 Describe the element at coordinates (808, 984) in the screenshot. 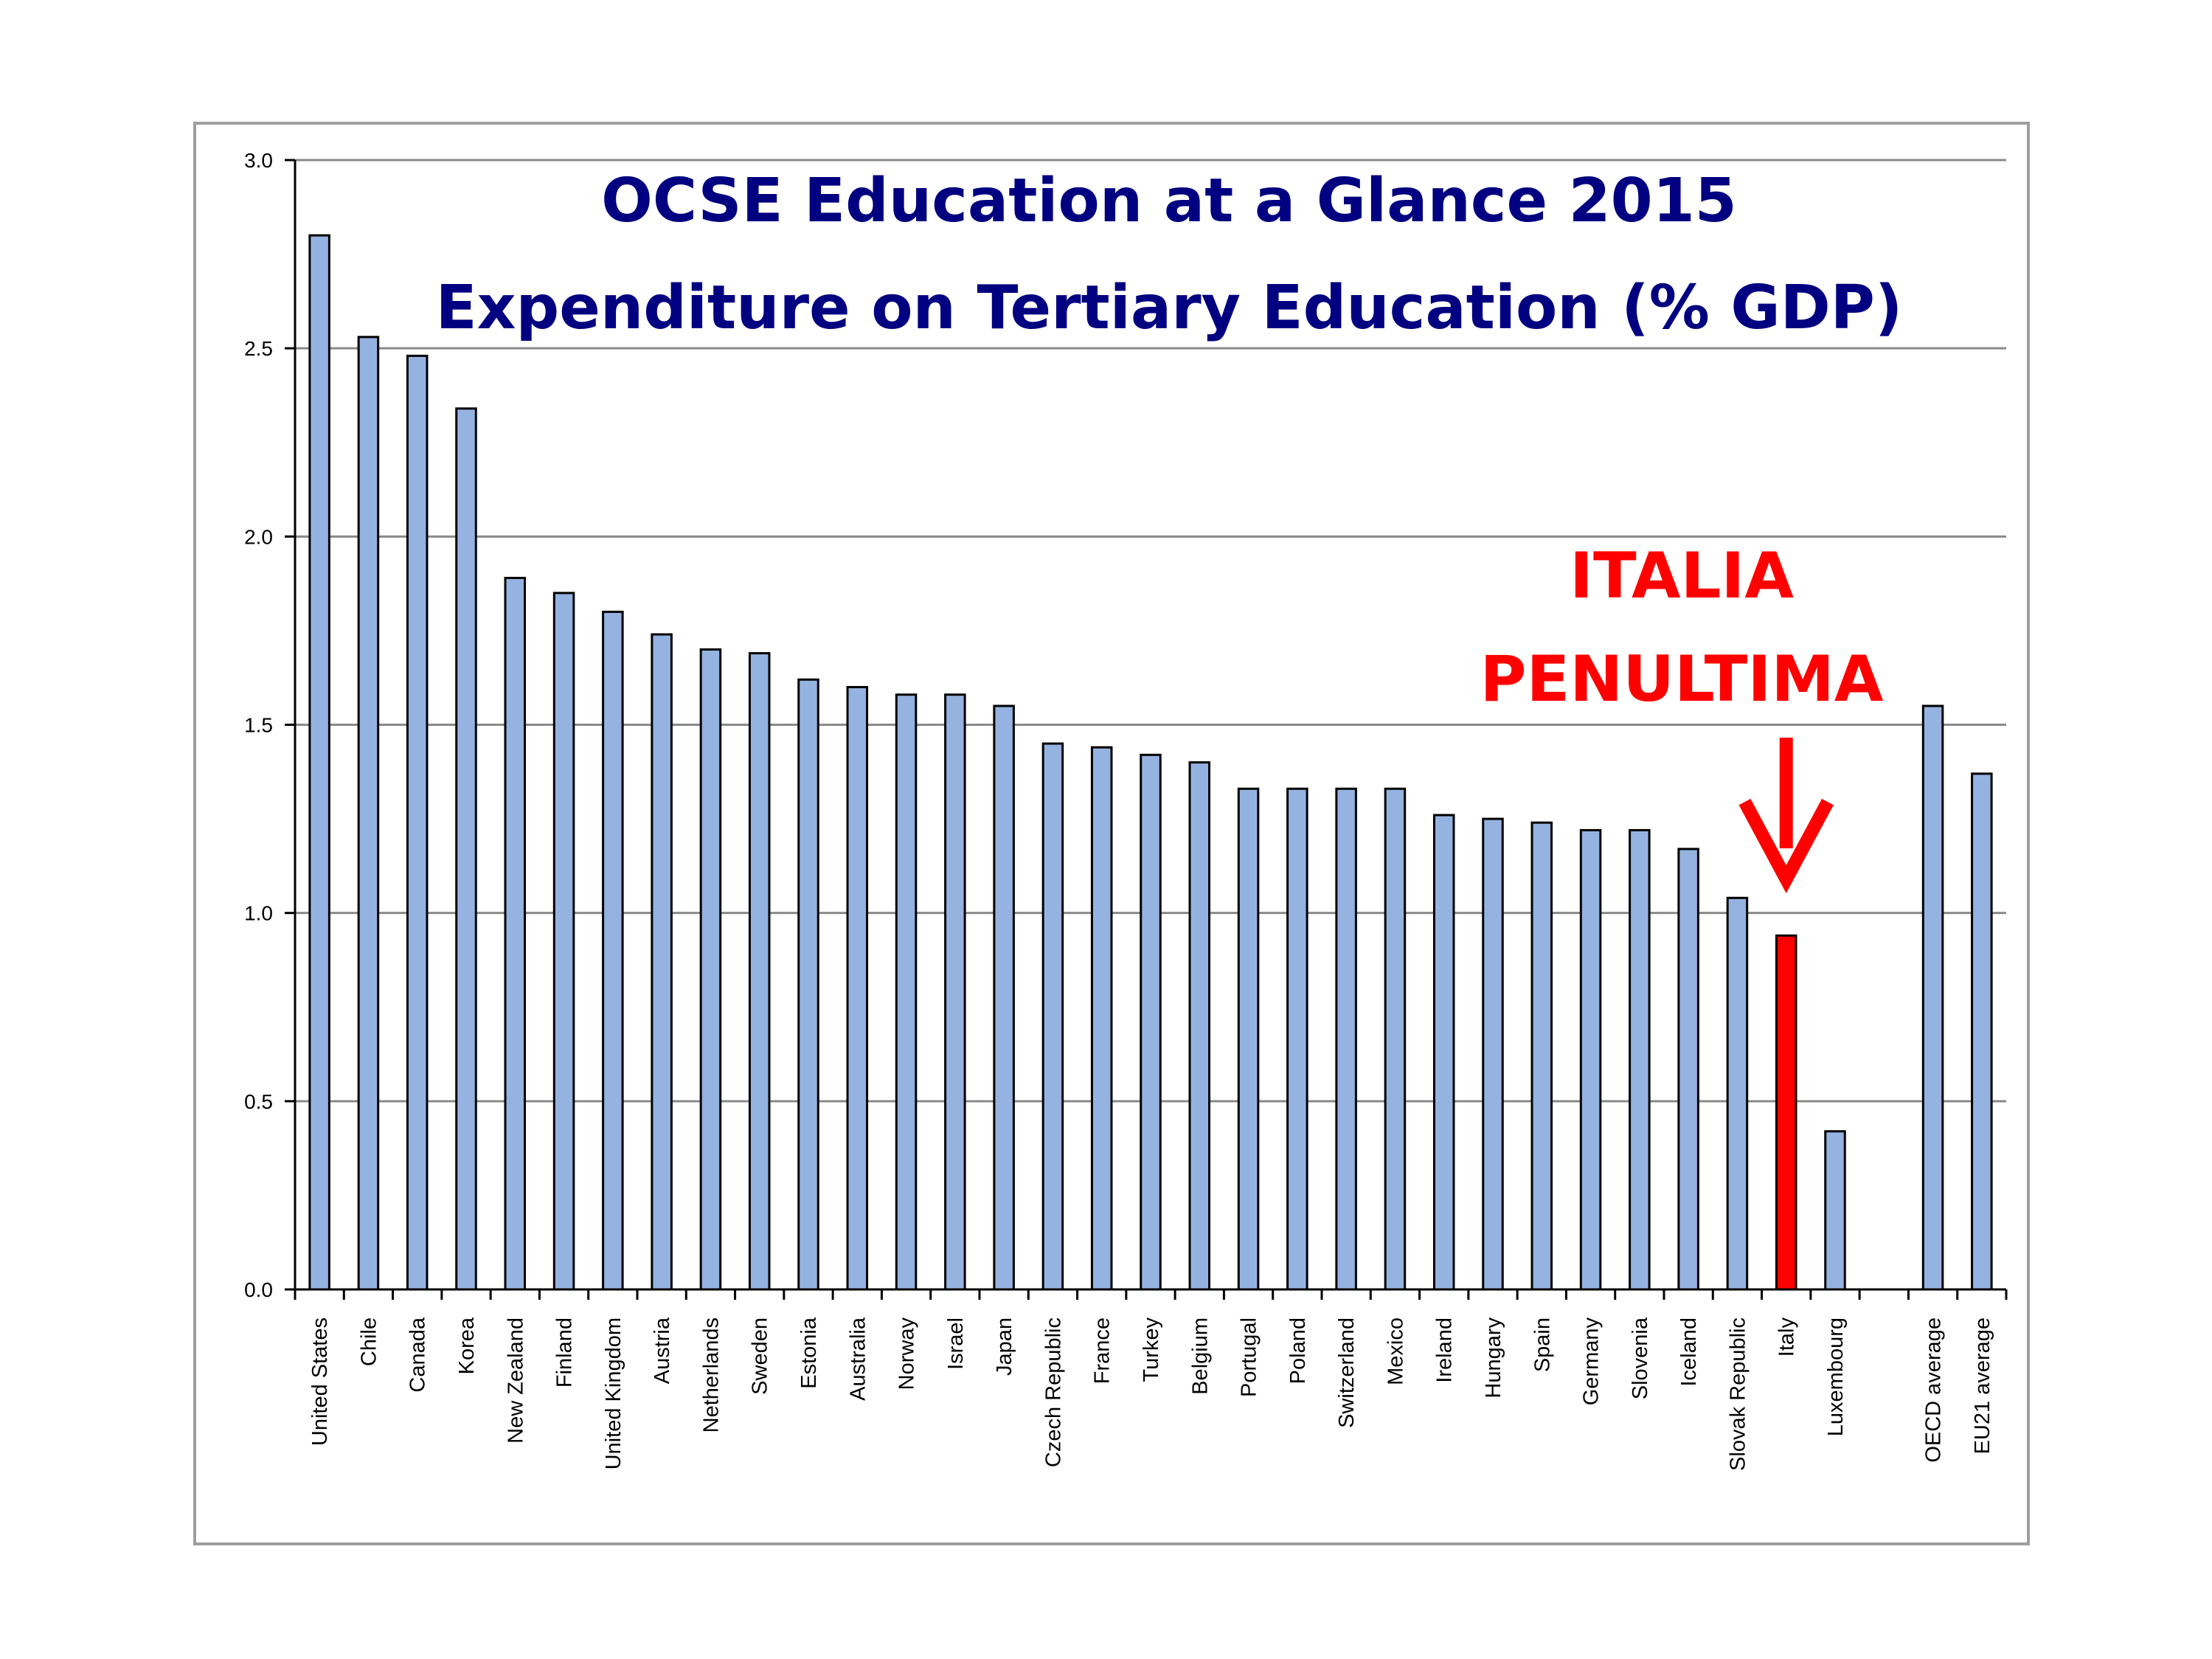

I see `bar-estonia` at that location.